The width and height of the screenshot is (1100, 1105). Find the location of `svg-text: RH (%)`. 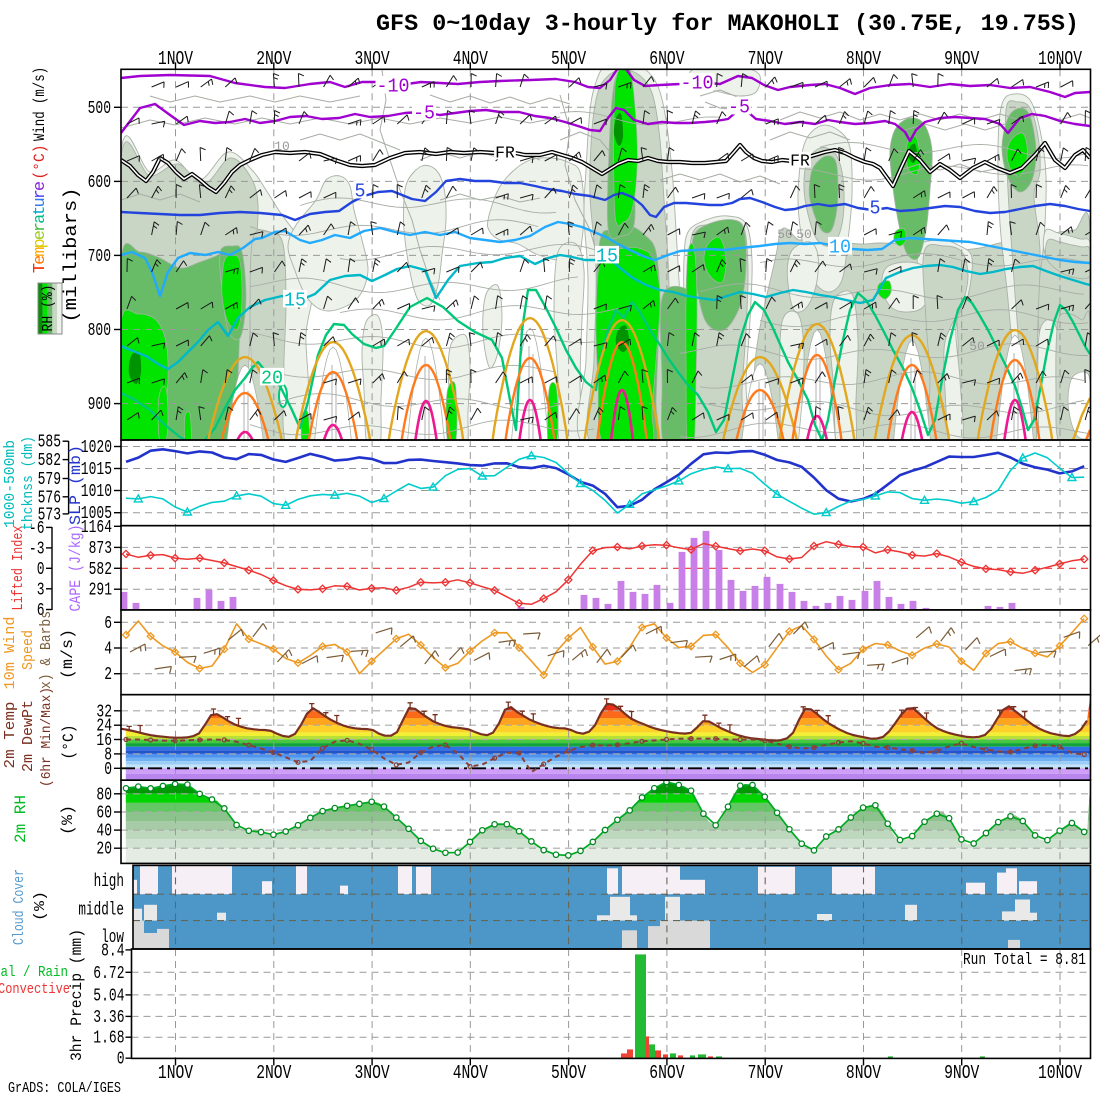

svg-text: RH (%) is located at coordinates (48, 308).